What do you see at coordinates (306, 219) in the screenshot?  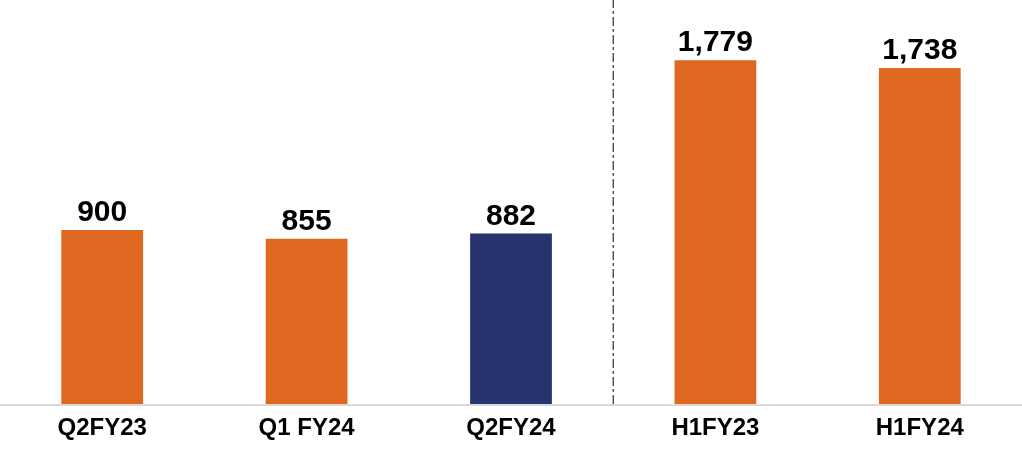 I see `data-label: 855` at bounding box center [306, 219].